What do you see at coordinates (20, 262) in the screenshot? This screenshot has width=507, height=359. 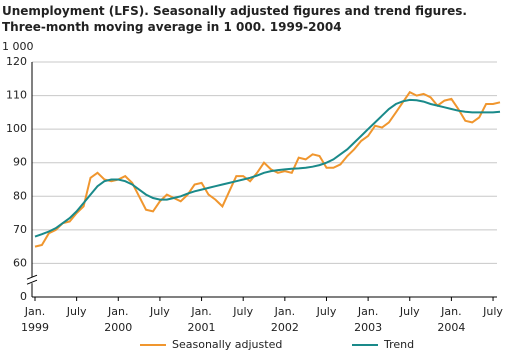 I see `y-tick-label: 60` at bounding box center [20, 262].